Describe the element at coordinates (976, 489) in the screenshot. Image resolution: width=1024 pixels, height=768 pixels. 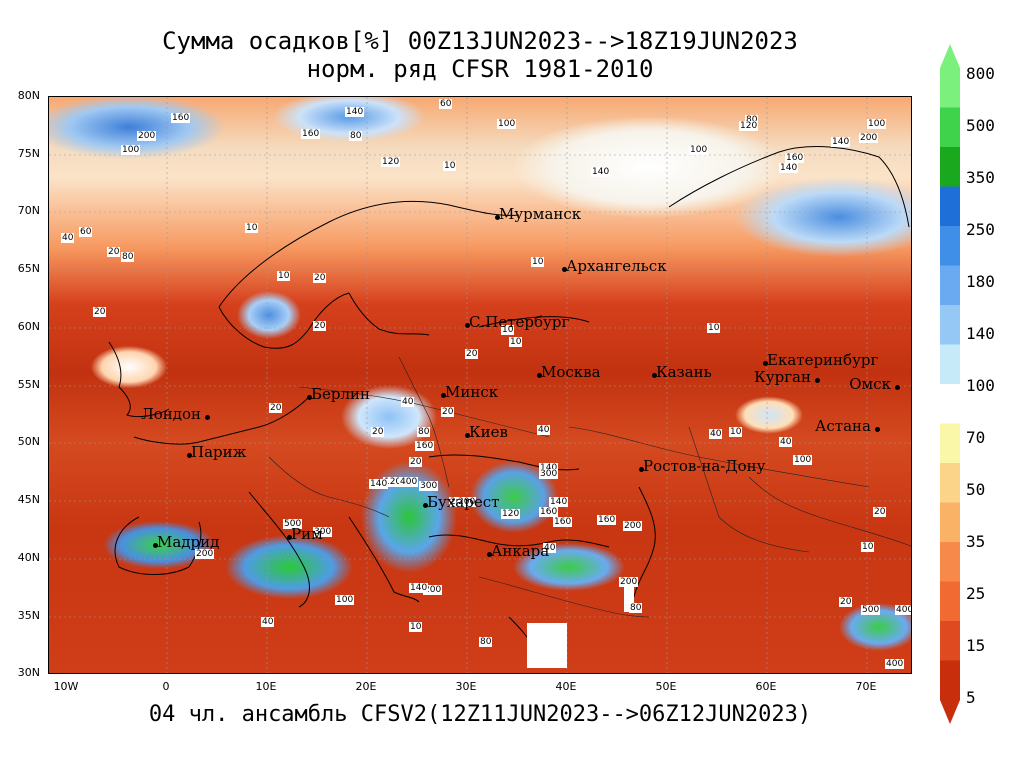
I see `colorbar-label: 50` at that location.